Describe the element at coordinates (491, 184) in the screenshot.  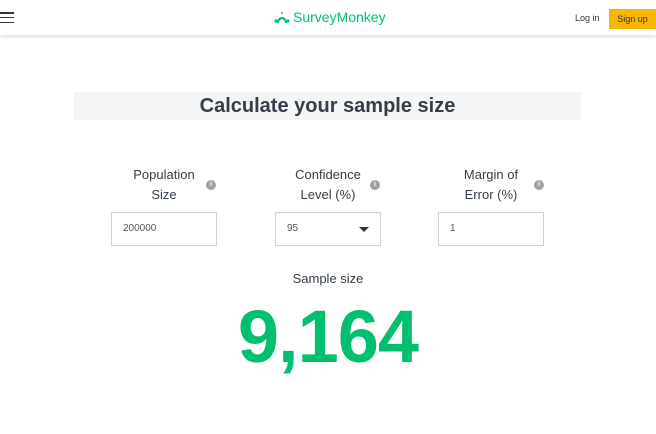
I see `margin-of-error-label: Margin of Error (%)` at that location.